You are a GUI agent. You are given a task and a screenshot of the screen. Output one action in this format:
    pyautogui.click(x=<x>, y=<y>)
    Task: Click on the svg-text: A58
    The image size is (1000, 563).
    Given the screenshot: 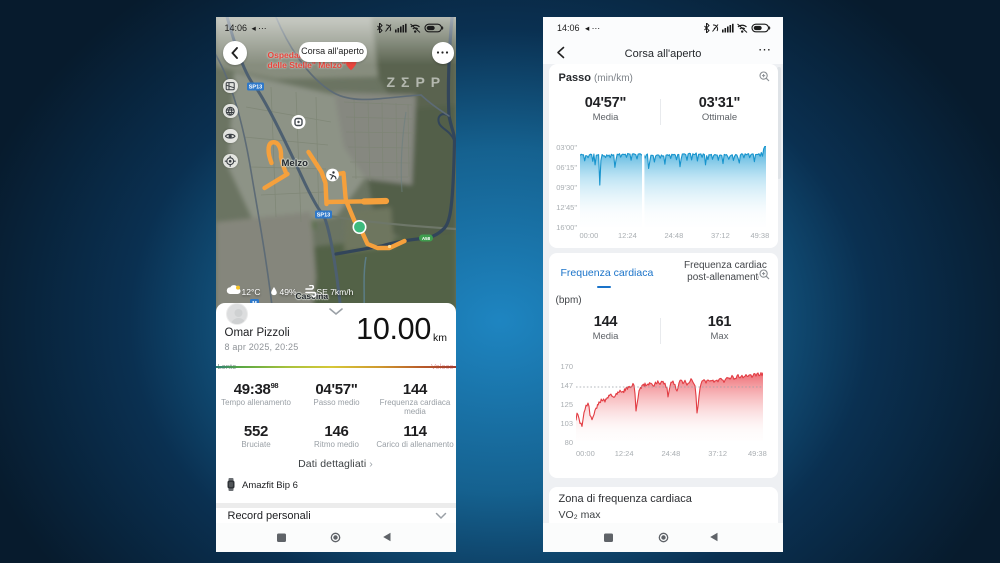 What is the action you would take?
    pyautogui.click(x=425, y=238)
    